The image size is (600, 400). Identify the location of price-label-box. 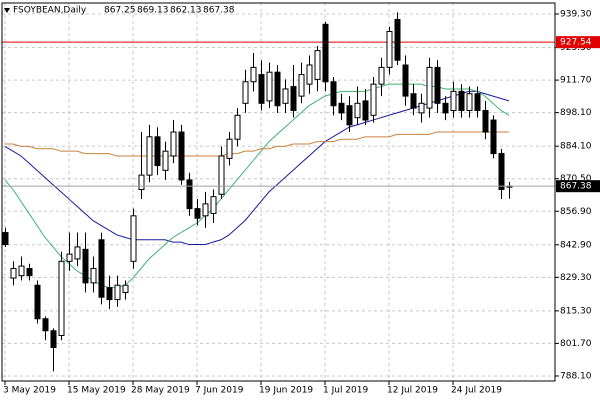
(578, 186).